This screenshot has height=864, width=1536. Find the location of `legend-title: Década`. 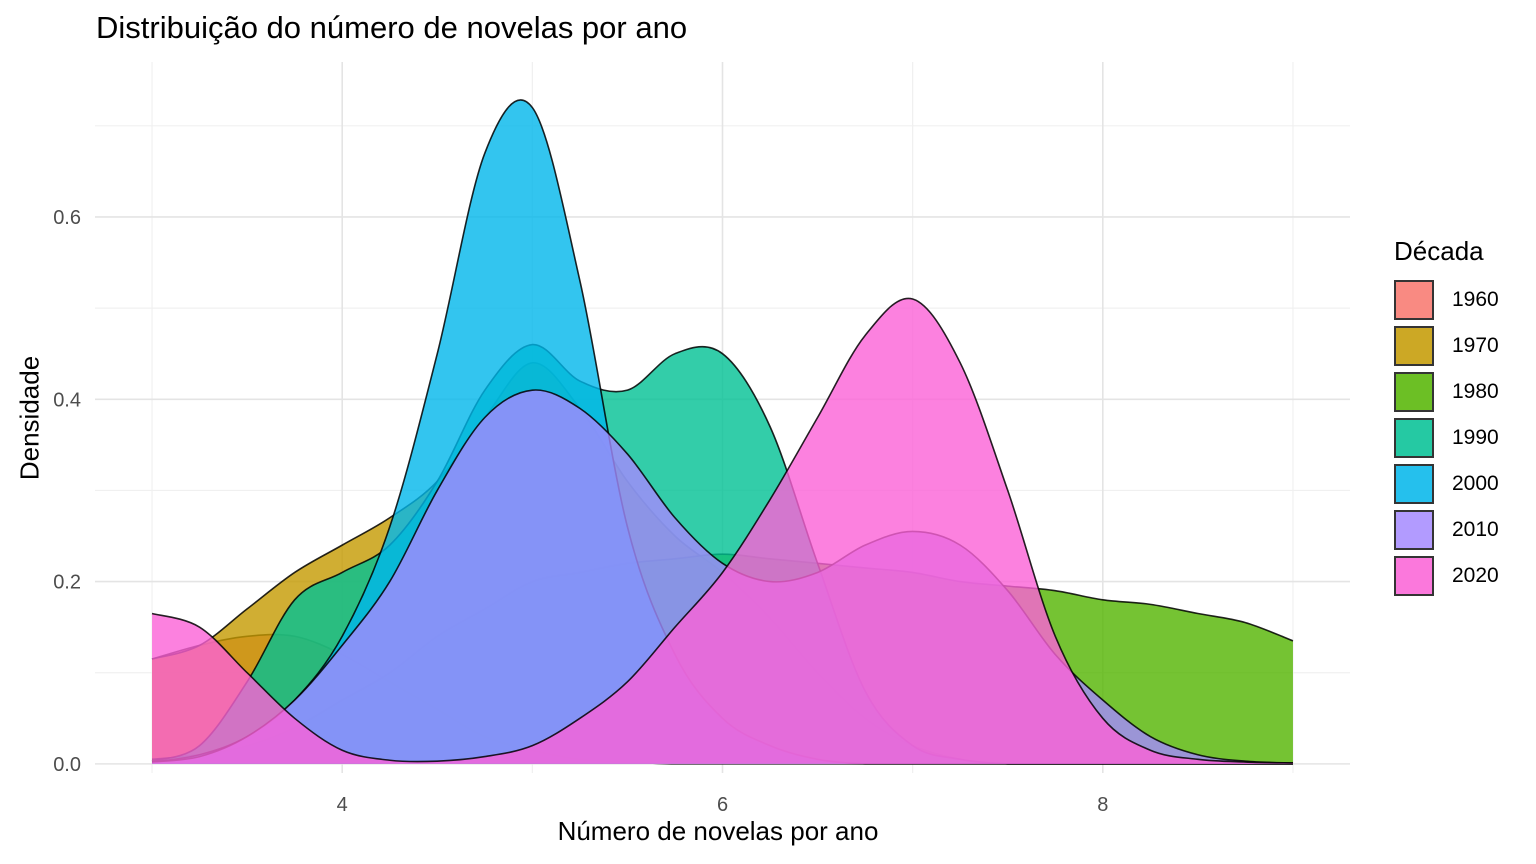

legend-title: Década is located at coordinates (1439, 251).